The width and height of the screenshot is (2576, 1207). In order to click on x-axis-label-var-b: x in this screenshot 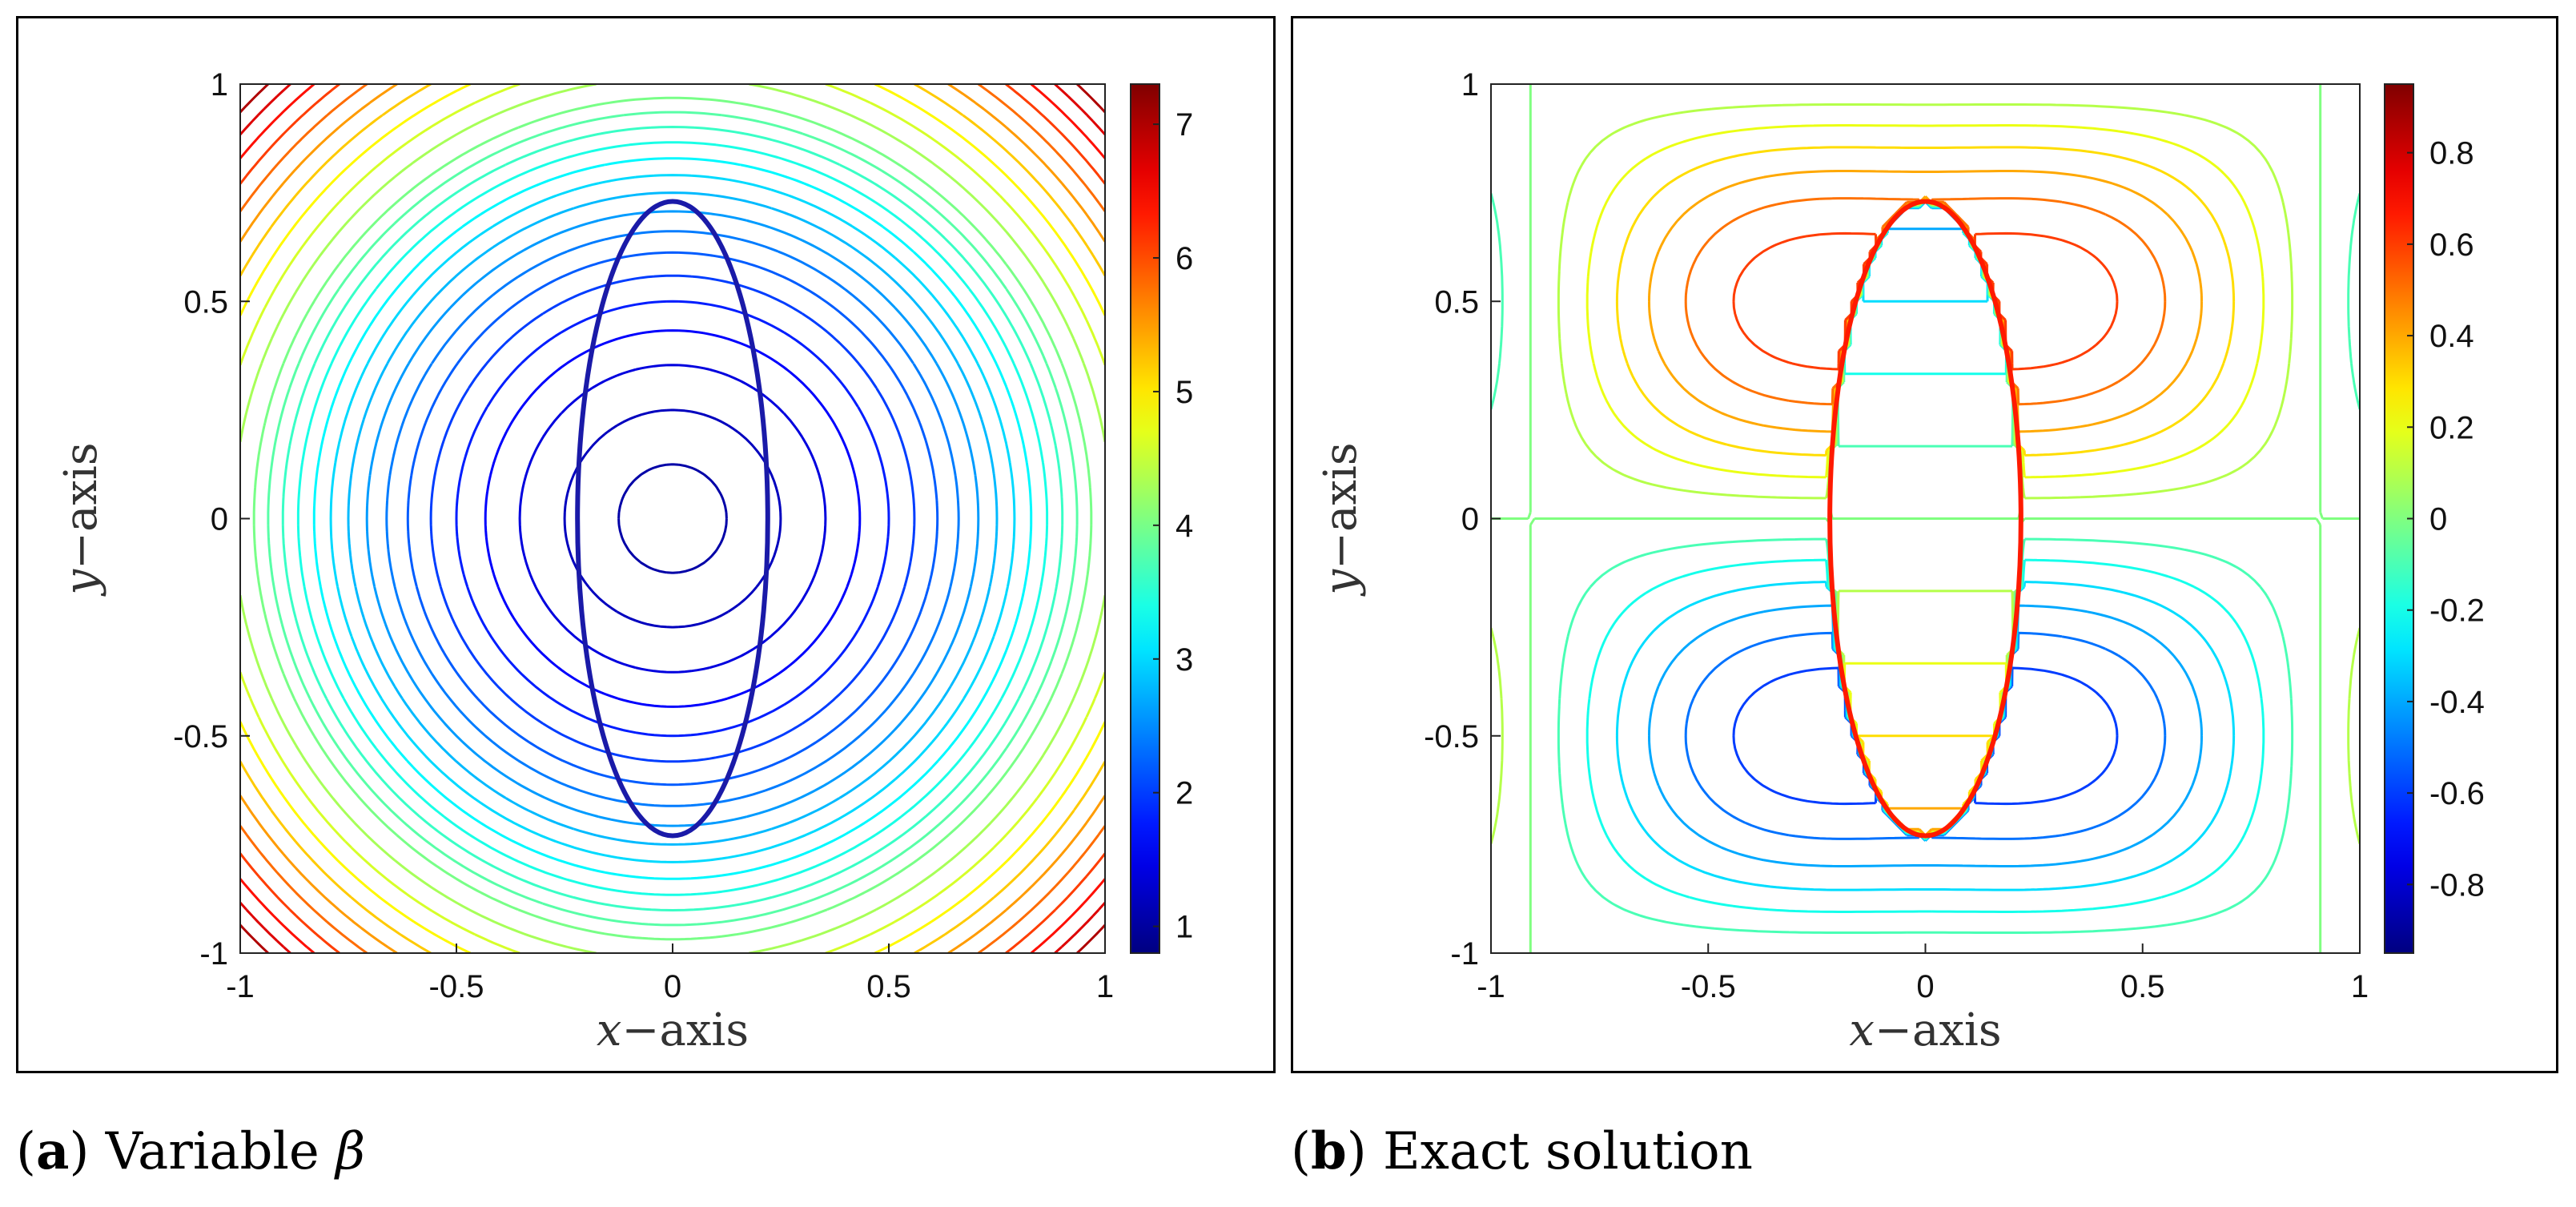, I will do `click(1862, 1030)`.